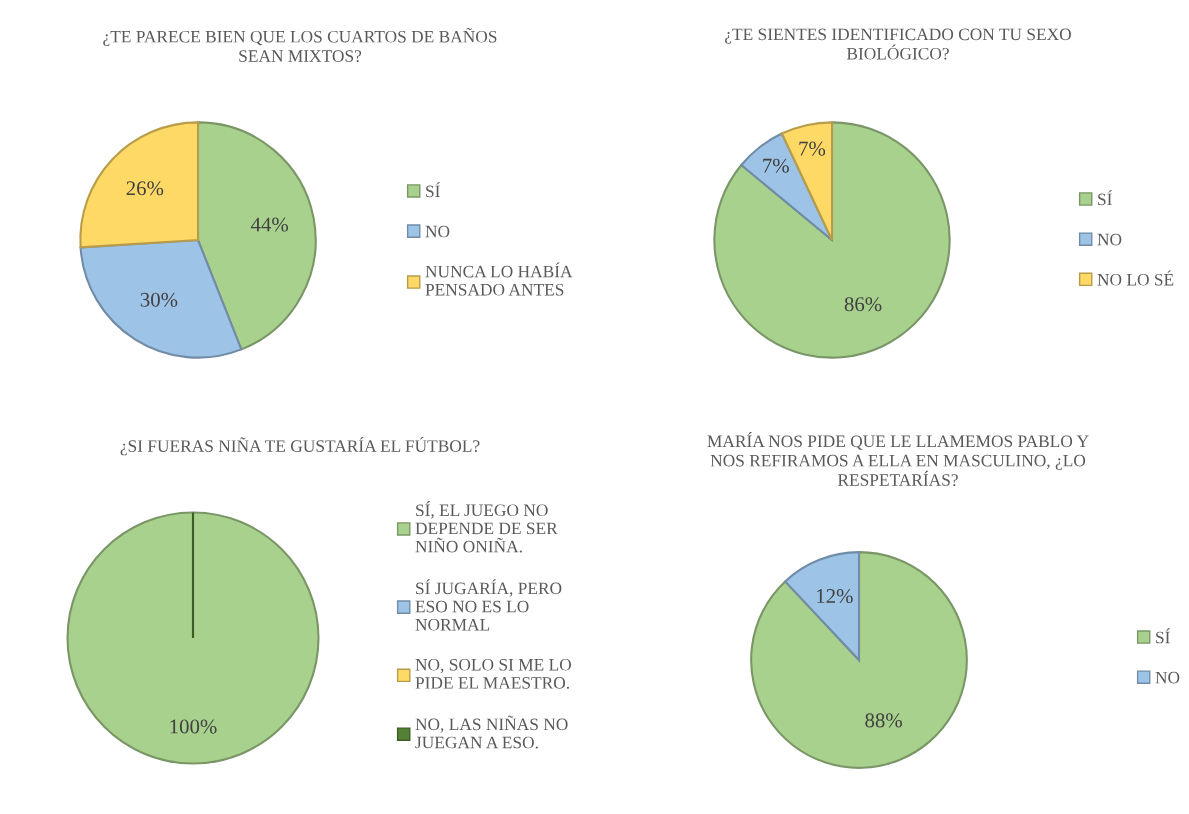 This screenshot has width=1189, height=814. What do you see at coordinates (491, 732) in the screenshot?
I see `legend-label: NO, LAS NIÑAS NO JUEGAN A ESO.` at bounding box center [491, 732].